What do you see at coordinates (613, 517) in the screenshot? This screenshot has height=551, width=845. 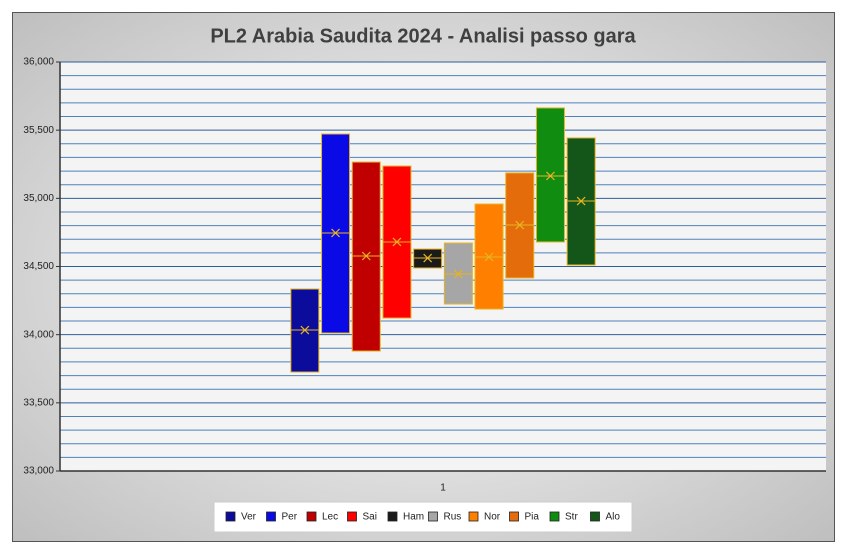 I see `legend-label: Alo` at bounding box center [613, 517].